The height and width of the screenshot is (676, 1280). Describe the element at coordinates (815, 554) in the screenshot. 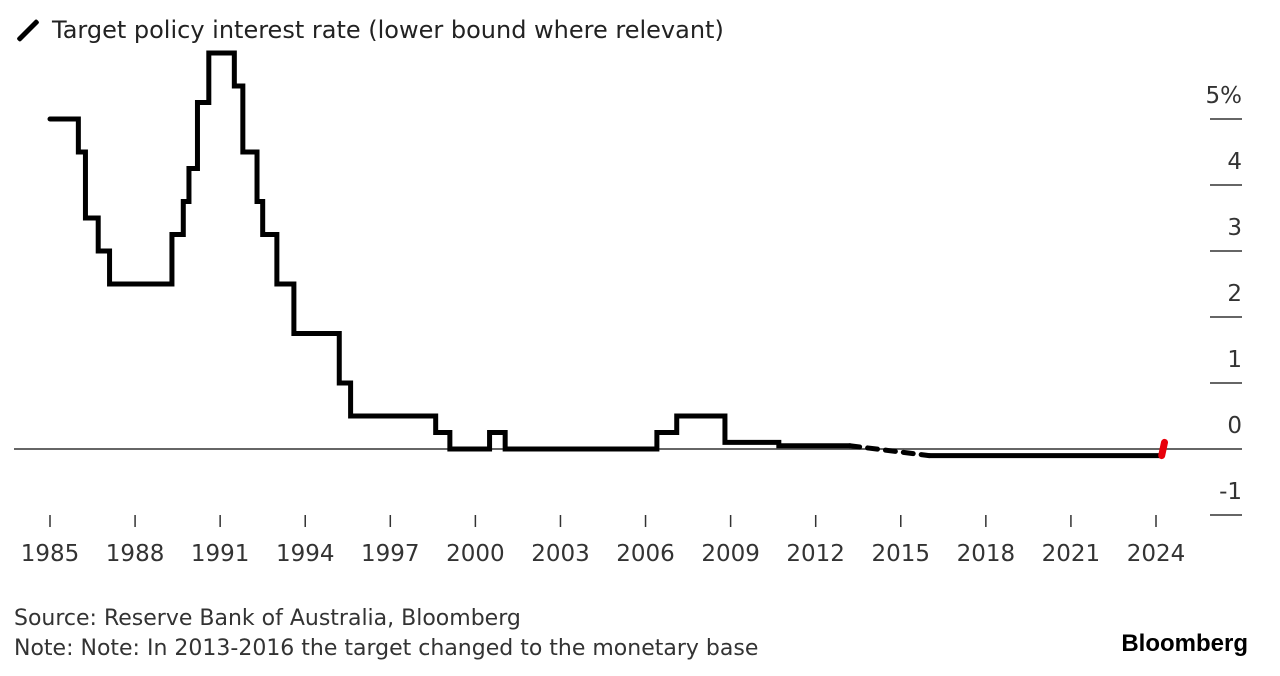

I see `x-tick-label: 2012` at that location.